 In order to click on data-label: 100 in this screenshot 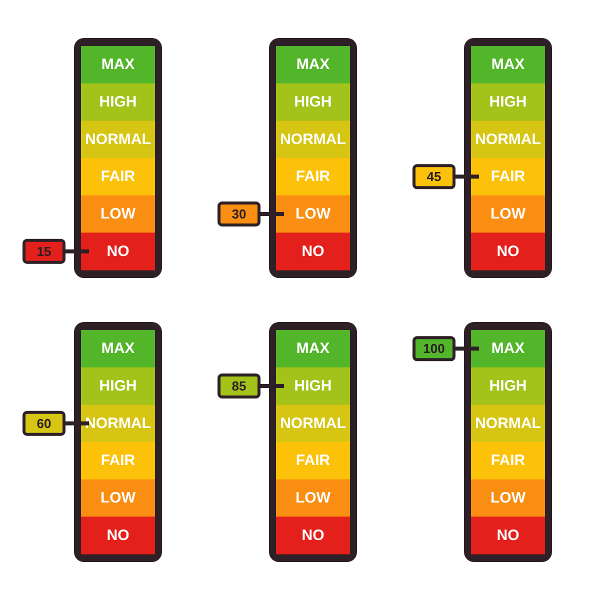, I will do `click(434, 348)`.